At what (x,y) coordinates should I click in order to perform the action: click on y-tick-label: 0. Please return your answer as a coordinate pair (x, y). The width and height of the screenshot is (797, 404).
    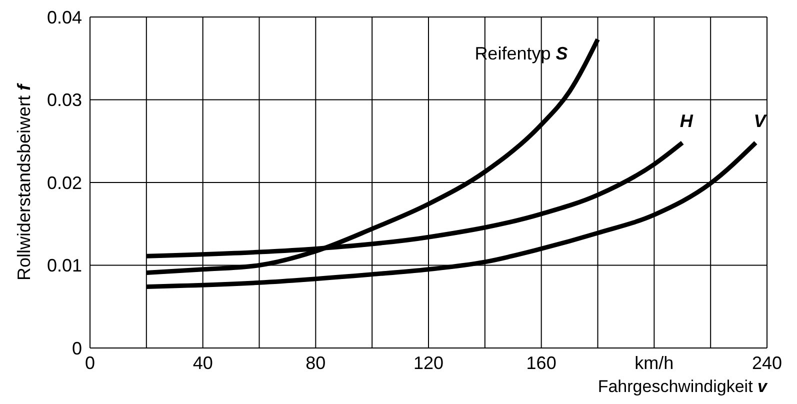
    Looking at the image, I should click on (77, 348).